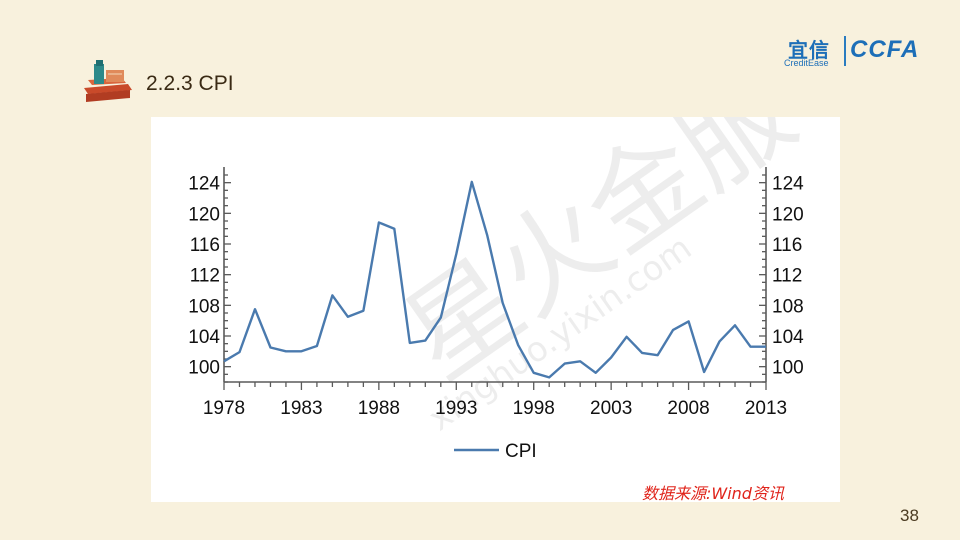  What do you see at coordinates (788, 337) in the screenshot?
I see `y-tick-label-right: 104` at bounding box center [788, 337].